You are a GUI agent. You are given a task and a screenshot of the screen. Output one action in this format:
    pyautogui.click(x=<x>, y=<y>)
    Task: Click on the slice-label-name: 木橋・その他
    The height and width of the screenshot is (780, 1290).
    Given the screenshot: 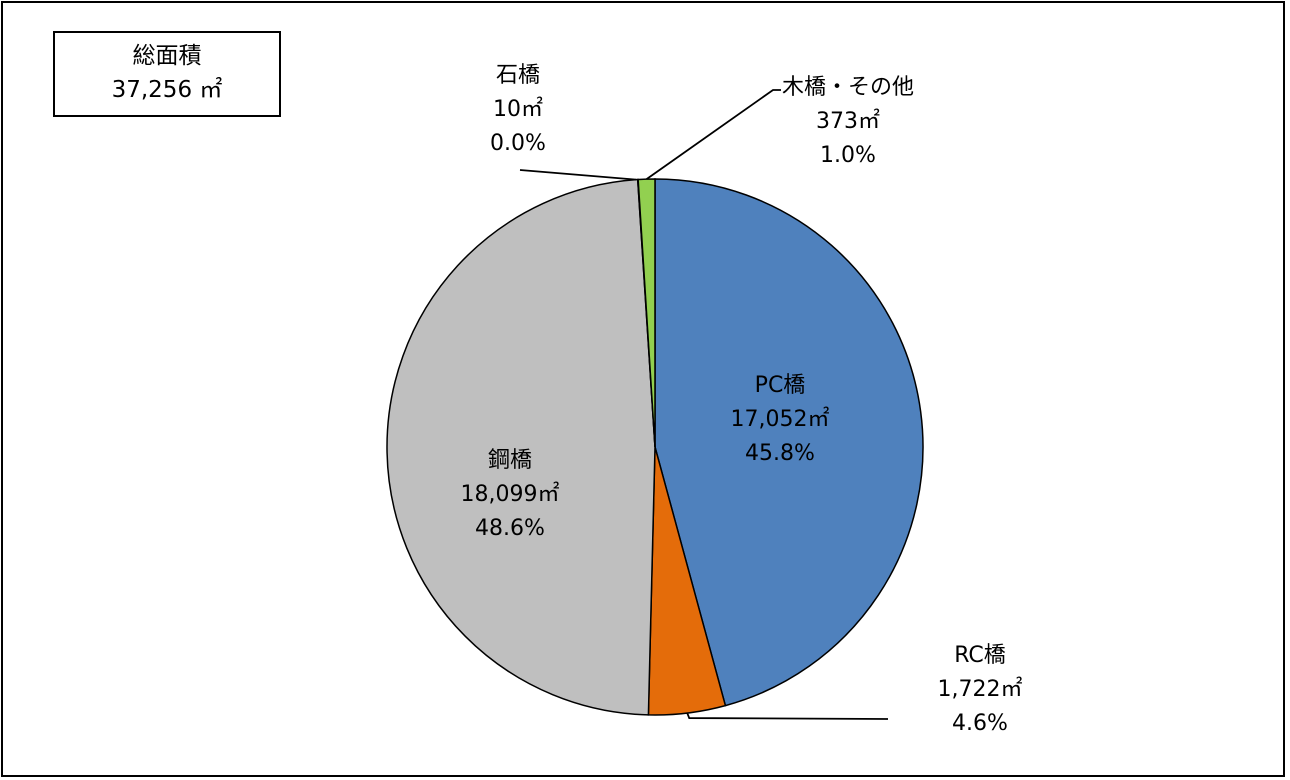 What is the action you would take?
    pyautogui.click(x=848, y=87)
    